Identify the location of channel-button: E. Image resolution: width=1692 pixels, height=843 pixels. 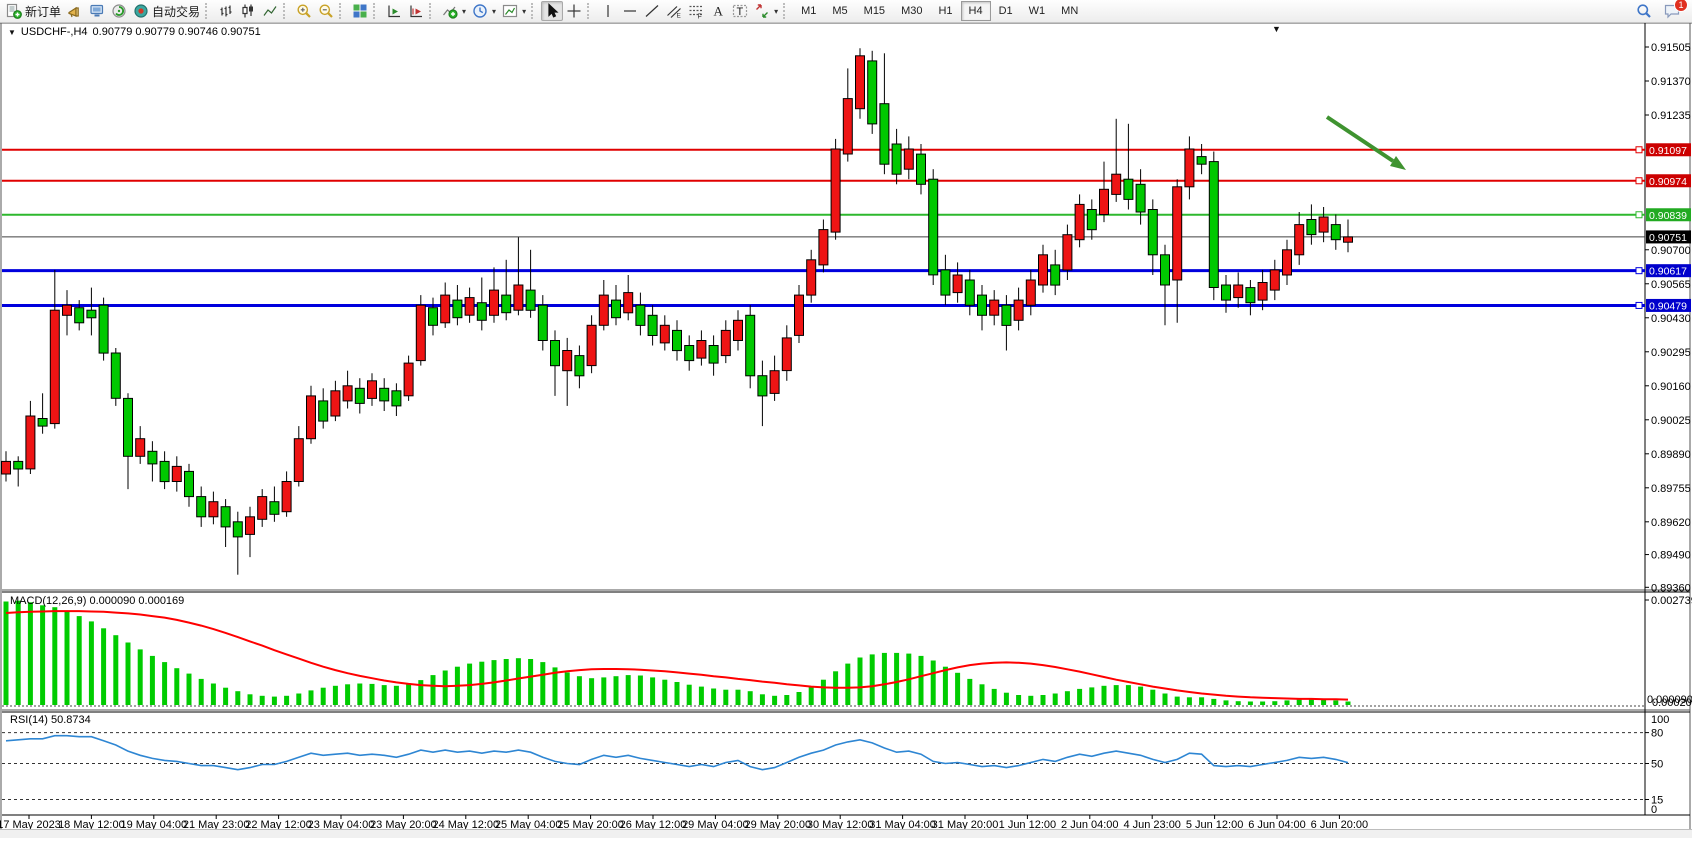
(674, 11).